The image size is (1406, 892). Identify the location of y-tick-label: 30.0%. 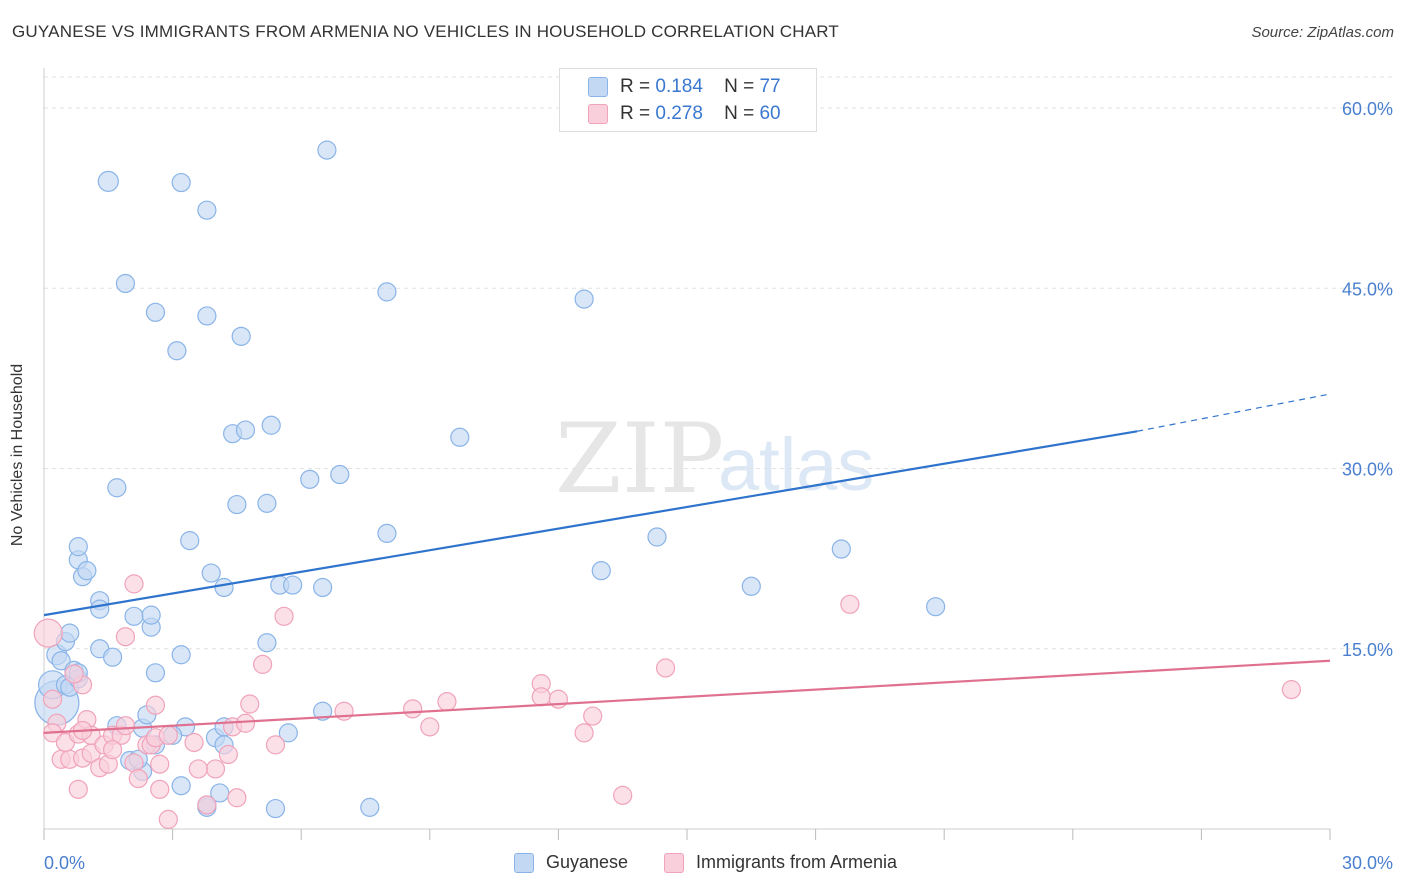
(1367, 470).